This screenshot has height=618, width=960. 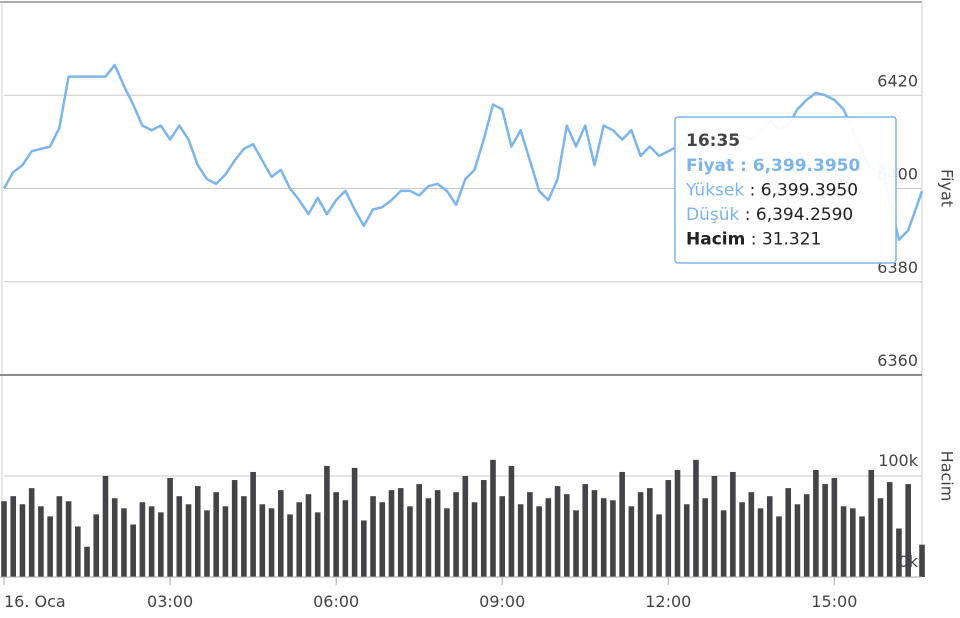 I want to click on tooltip-label: Hacim, so click(x=715, y=240).